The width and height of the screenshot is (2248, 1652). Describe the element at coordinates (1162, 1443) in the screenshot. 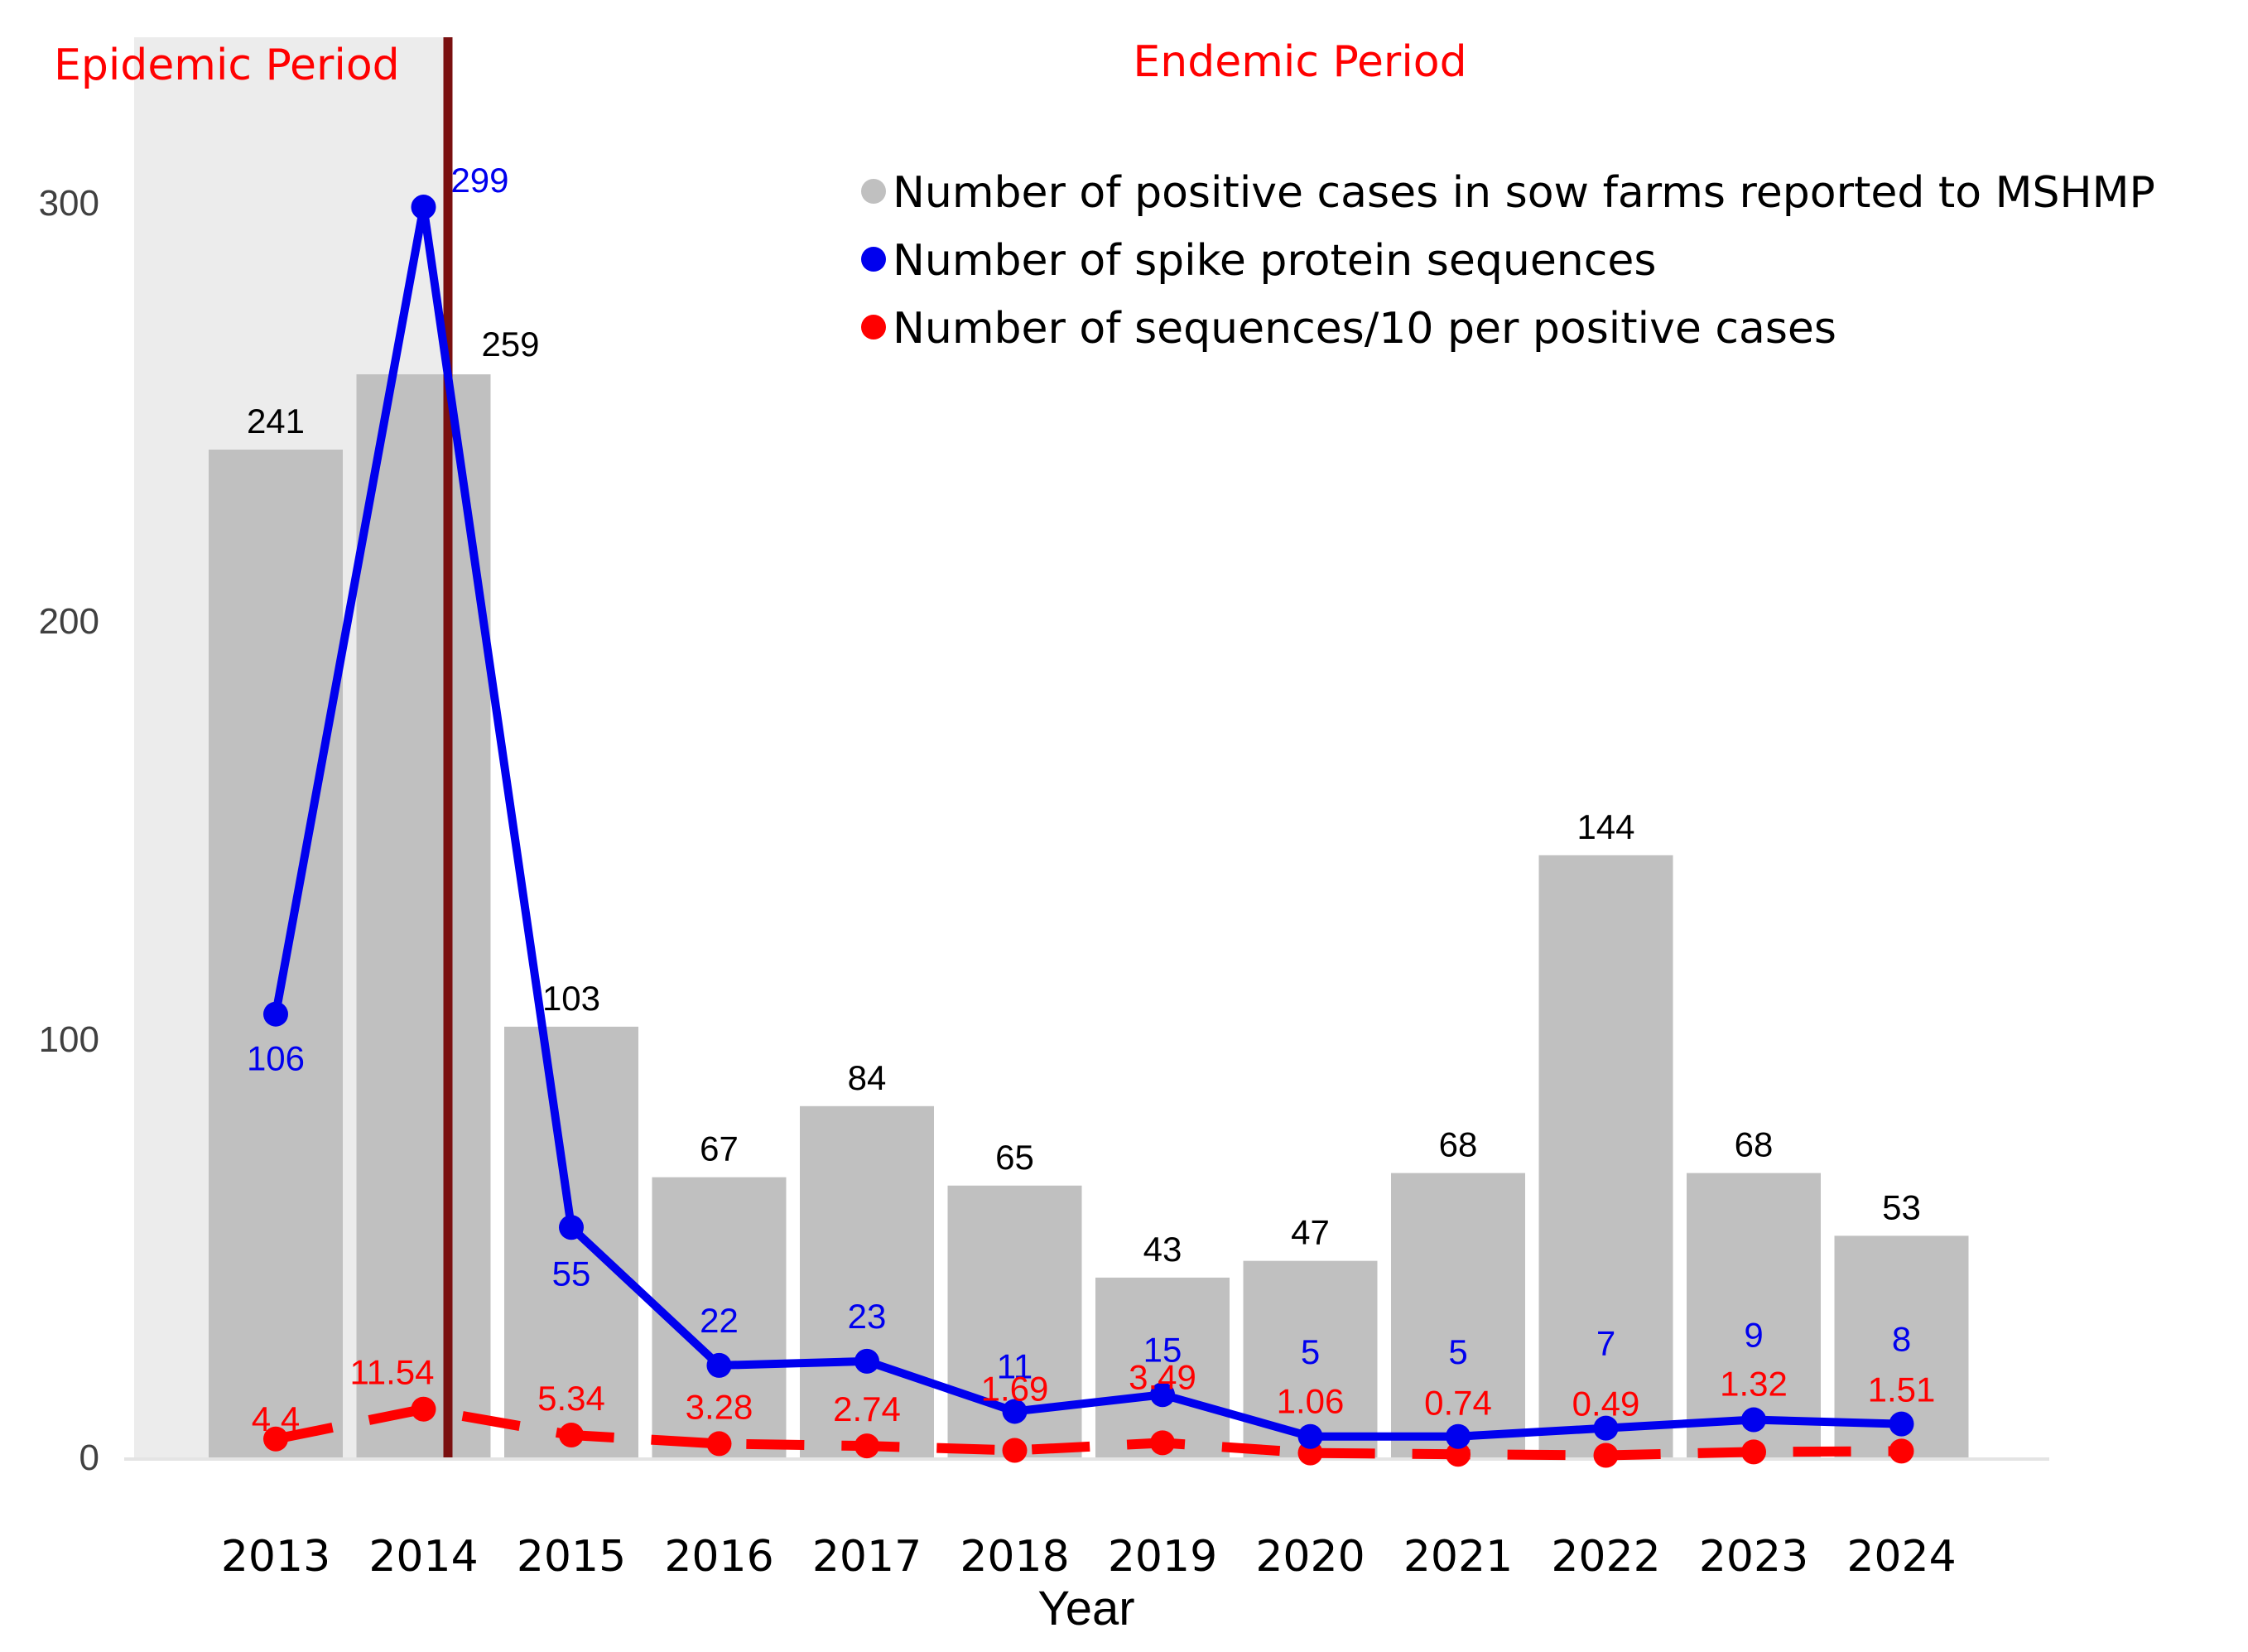

I see `ratio-point-2019` at that location.